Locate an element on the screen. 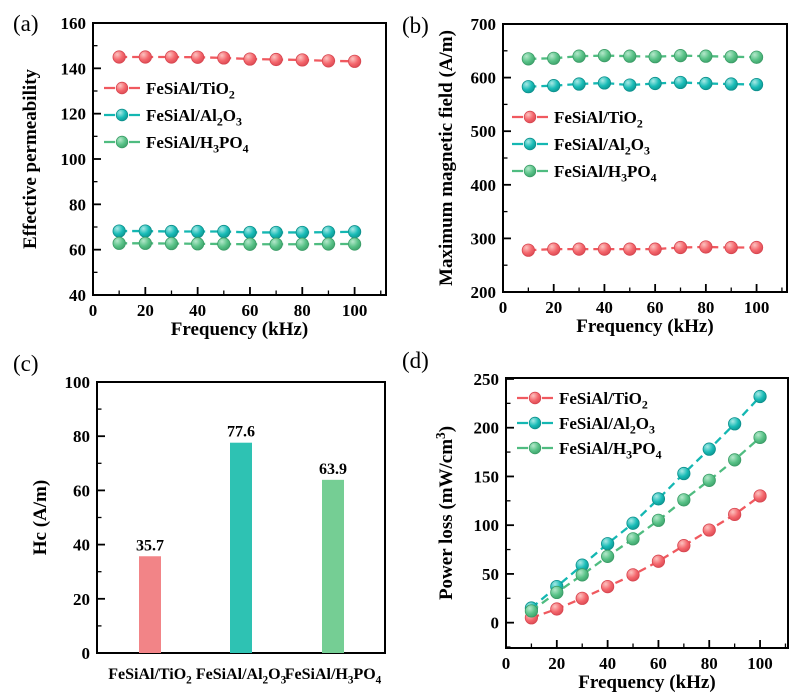  legend-label: FeSiAl/TiO2 is located at coordinates (190, 90).